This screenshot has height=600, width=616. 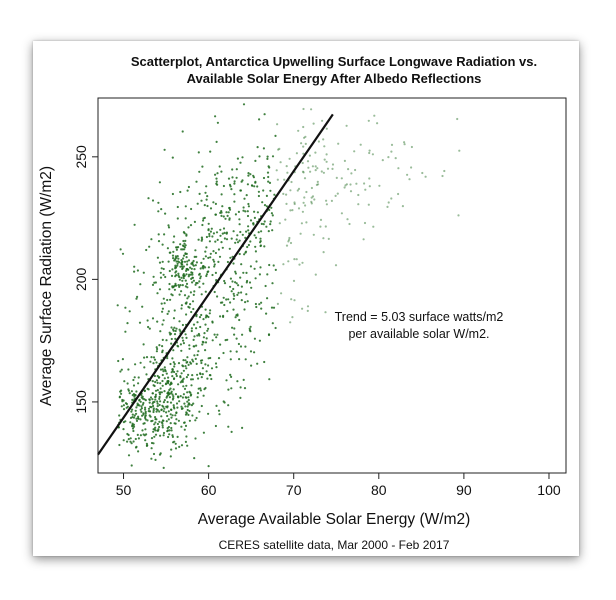 What do you see at coordinates (124, 490) in the screenshot?
I see `x-tick-label: 50` at bounding box center [124, 490].